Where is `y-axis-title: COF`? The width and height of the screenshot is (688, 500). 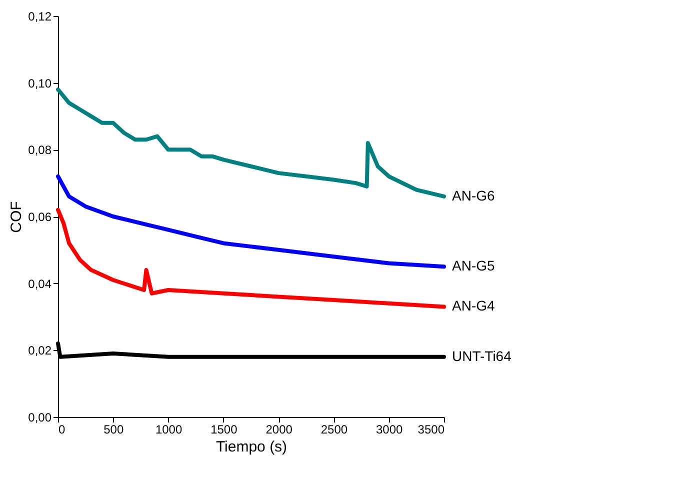 y-axis-title: COF is located at coordinates (17, 217).